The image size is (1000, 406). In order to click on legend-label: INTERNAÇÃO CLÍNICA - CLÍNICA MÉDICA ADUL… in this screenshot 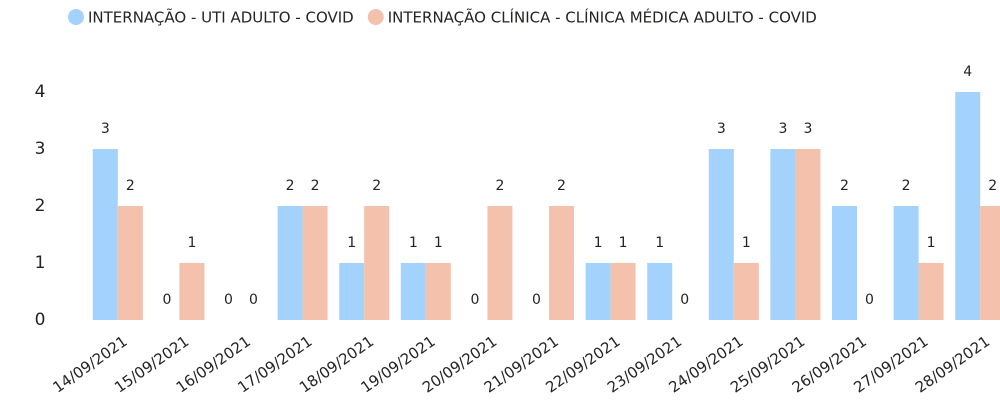, I will do `click(602, 17)`.